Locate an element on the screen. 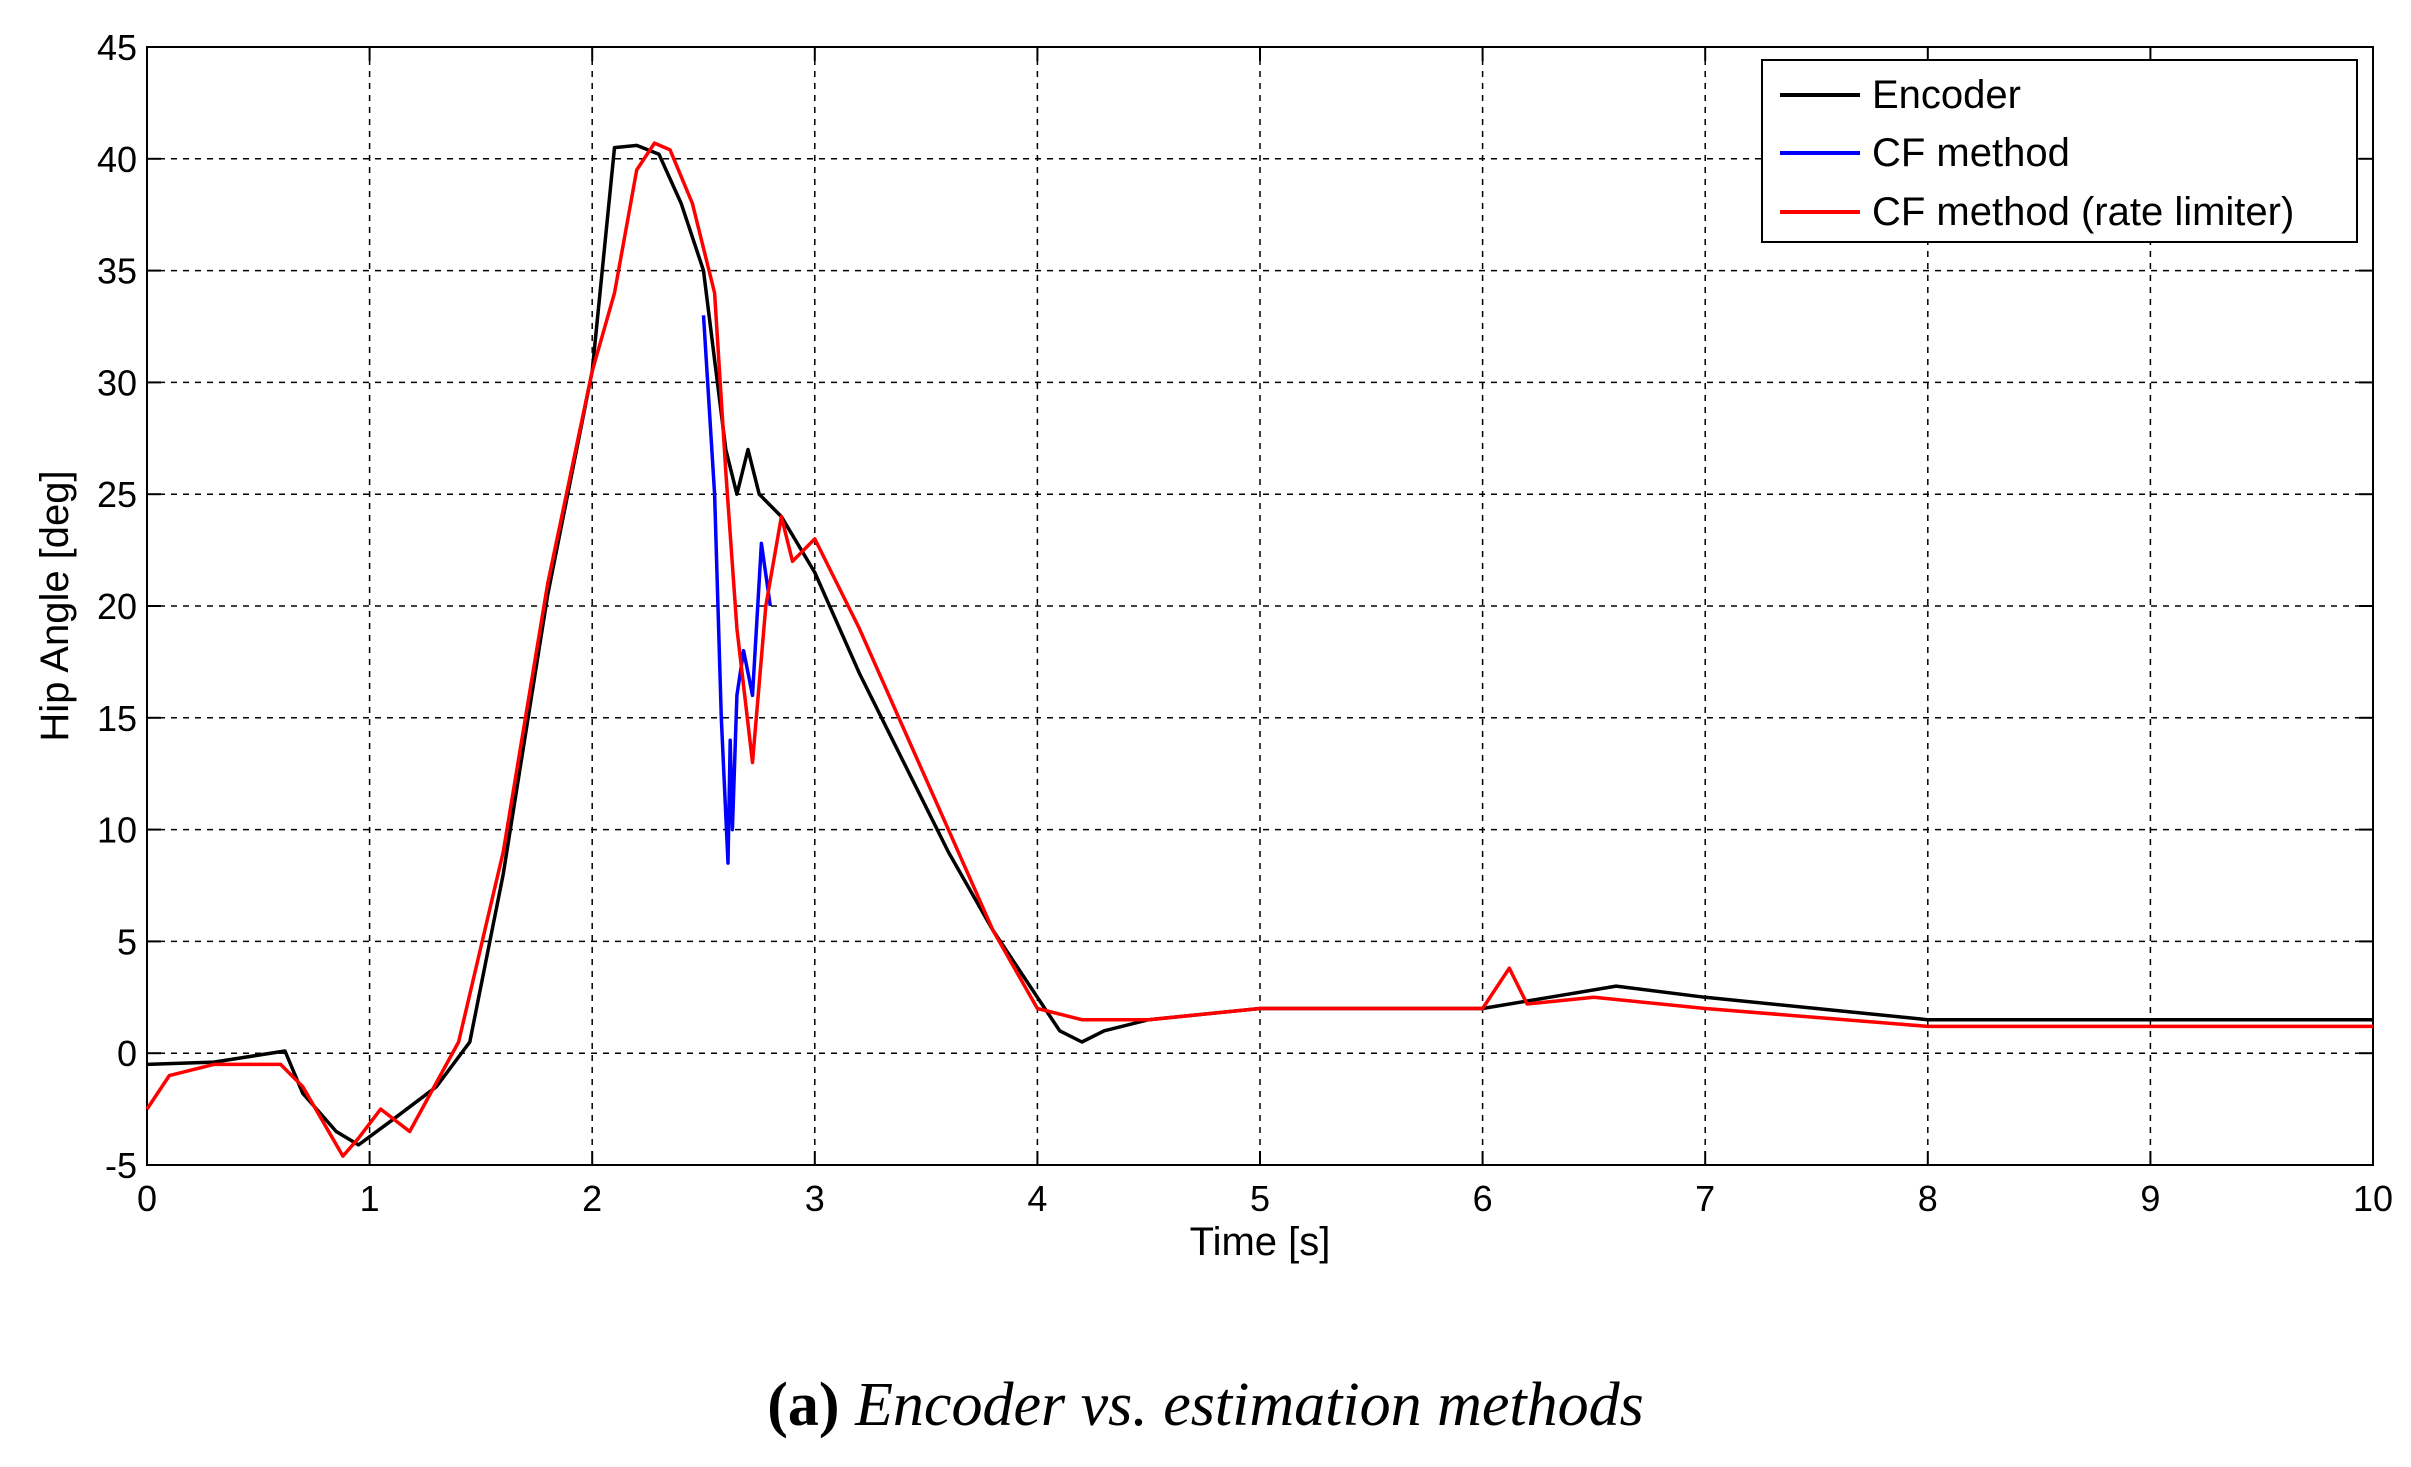  legend-label-cf-rate-limiter: CF method (rate limiter) is located at coordinates (2083, 212).